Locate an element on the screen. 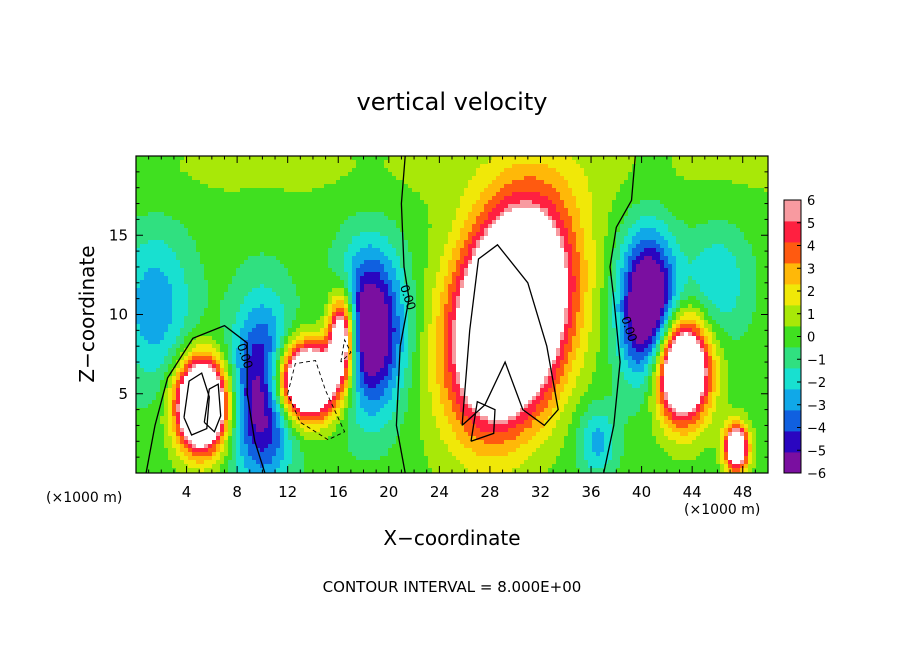 This screenshot has height=654, width=904. colorbar-tick-label: 5 is located at coordinates (811, 224).